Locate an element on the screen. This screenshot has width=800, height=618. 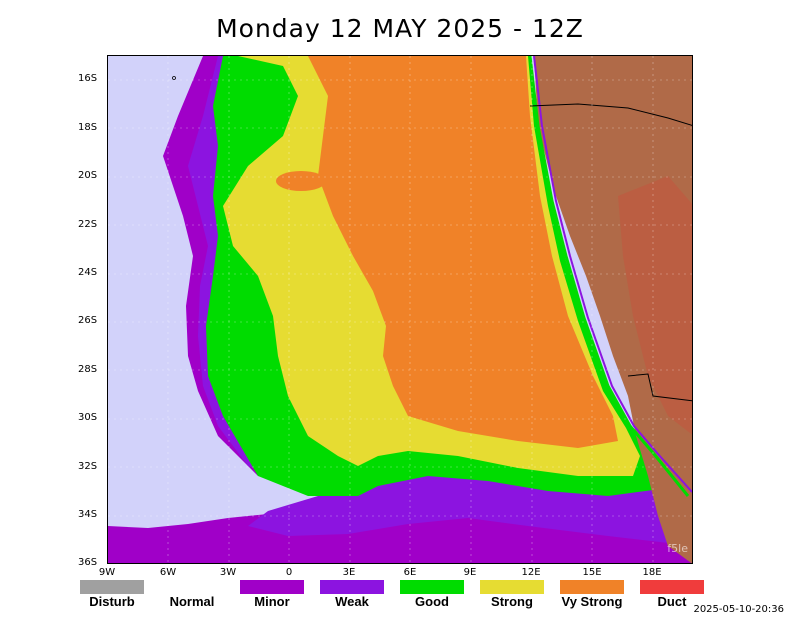
legend-label: Strong is located at coordinates (512, 601).